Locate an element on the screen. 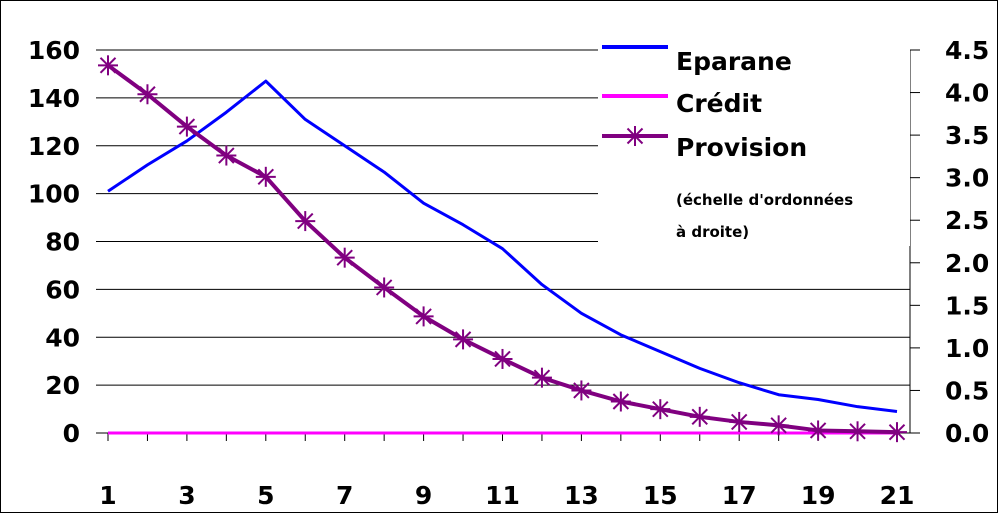 The height and width of the screenshot is (513, 998). y-right-tick-label: 0.5 is located at coordinates (967, 390).